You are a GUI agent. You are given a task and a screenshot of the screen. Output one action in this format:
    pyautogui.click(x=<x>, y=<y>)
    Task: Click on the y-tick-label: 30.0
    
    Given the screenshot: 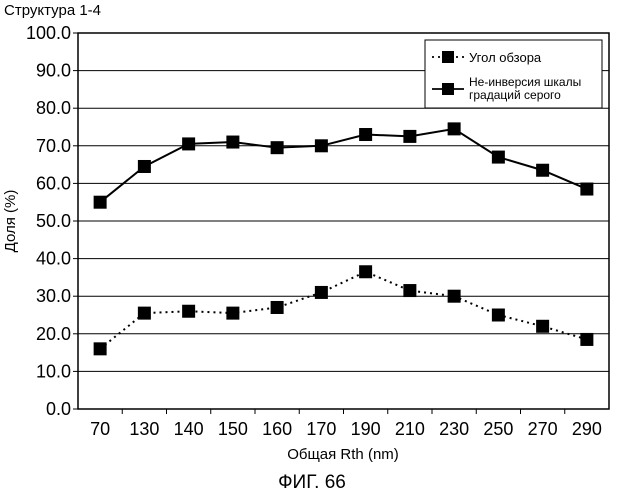 What is the action you would take?
    pyautogui.click(x=53, y=296)
    